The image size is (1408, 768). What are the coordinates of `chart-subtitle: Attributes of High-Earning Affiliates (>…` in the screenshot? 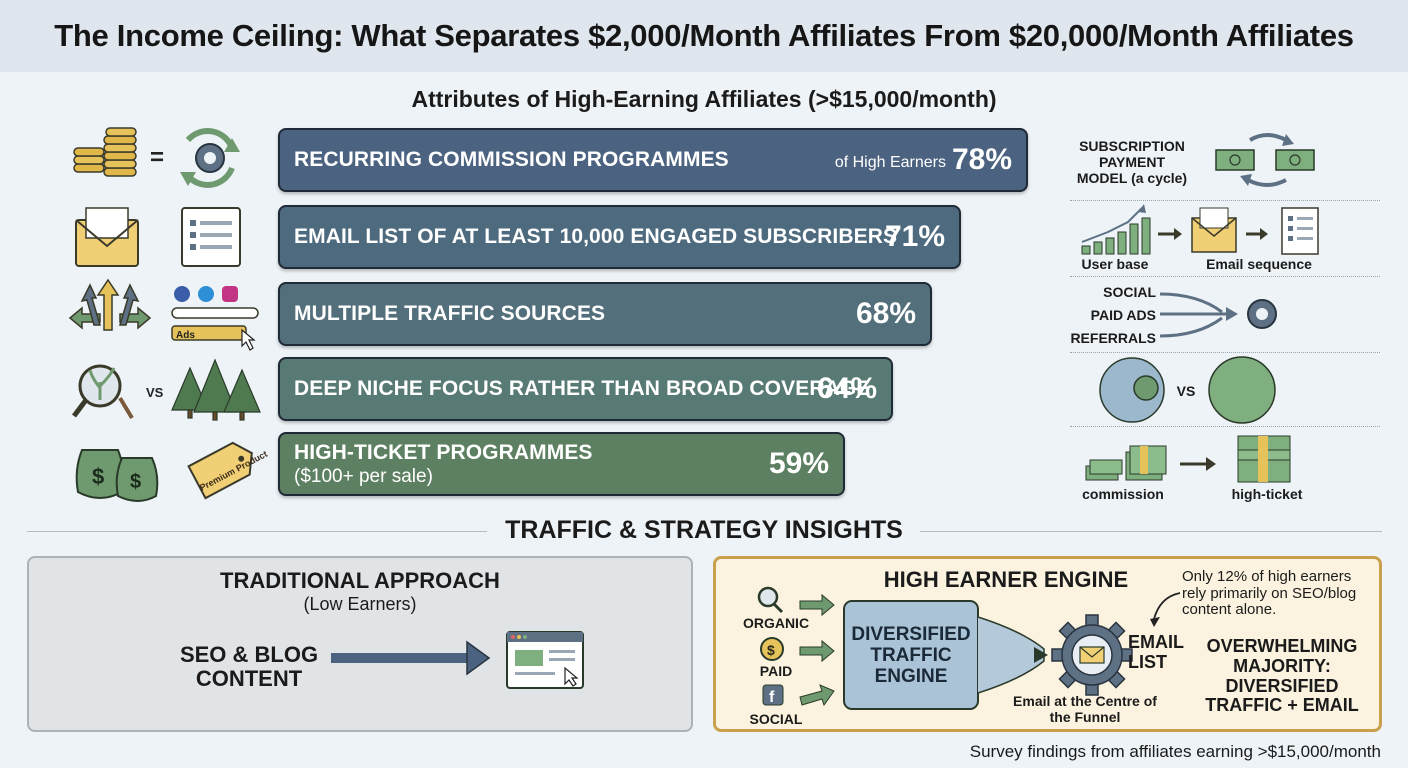 It's located at (704, 99).